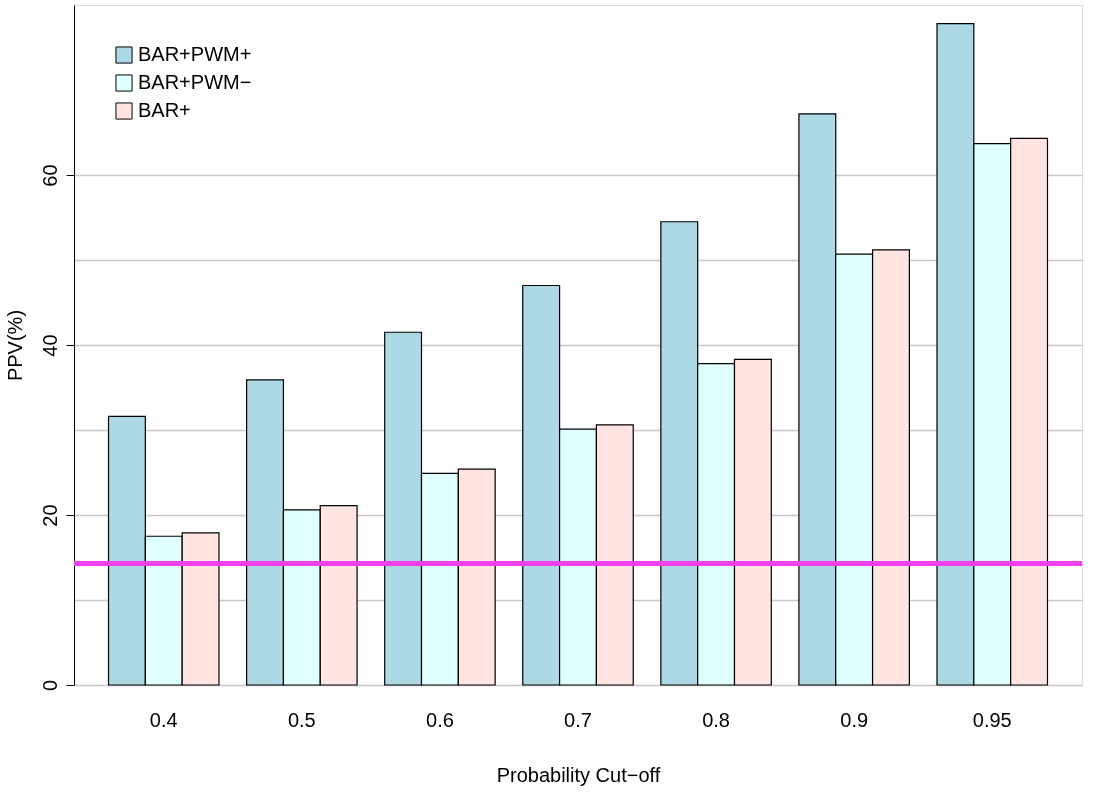 This screenshot has width=1100, height=802. I want to click on x-tick-label: 0.7, so click(578, 719).